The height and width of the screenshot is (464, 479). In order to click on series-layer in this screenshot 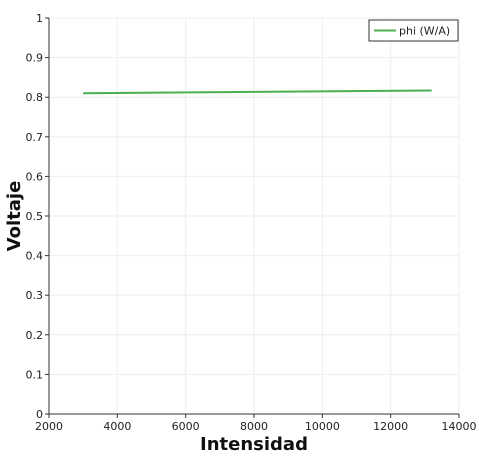, I will do `click(257, 92)`.